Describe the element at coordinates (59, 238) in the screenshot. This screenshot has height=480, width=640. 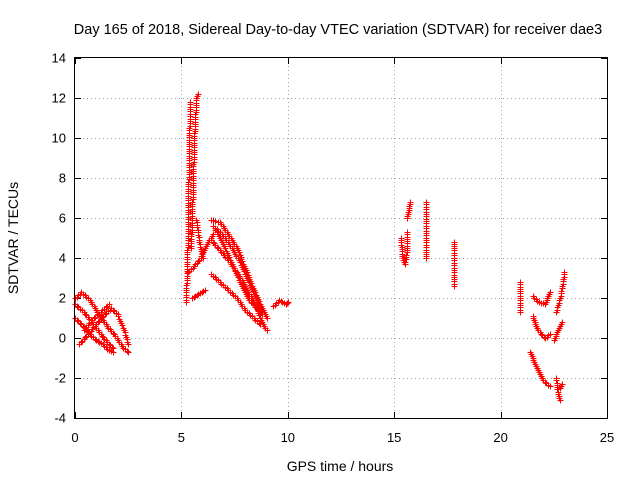
I see `y-tick-labels: -4 -2 0 2 4 6 8 10 12 14` at that location.